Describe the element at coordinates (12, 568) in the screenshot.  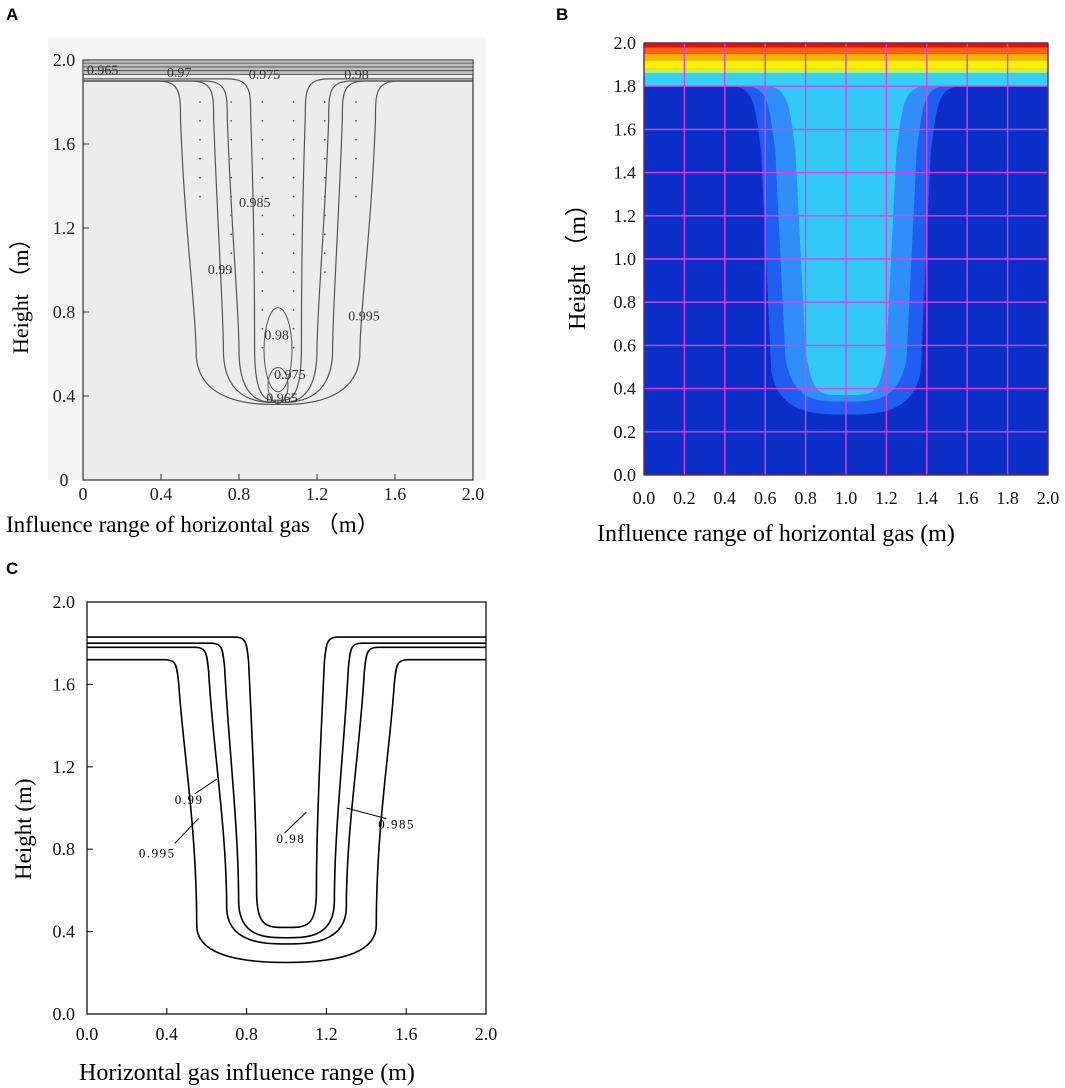
I see `panel-c-letter: C` at that location.